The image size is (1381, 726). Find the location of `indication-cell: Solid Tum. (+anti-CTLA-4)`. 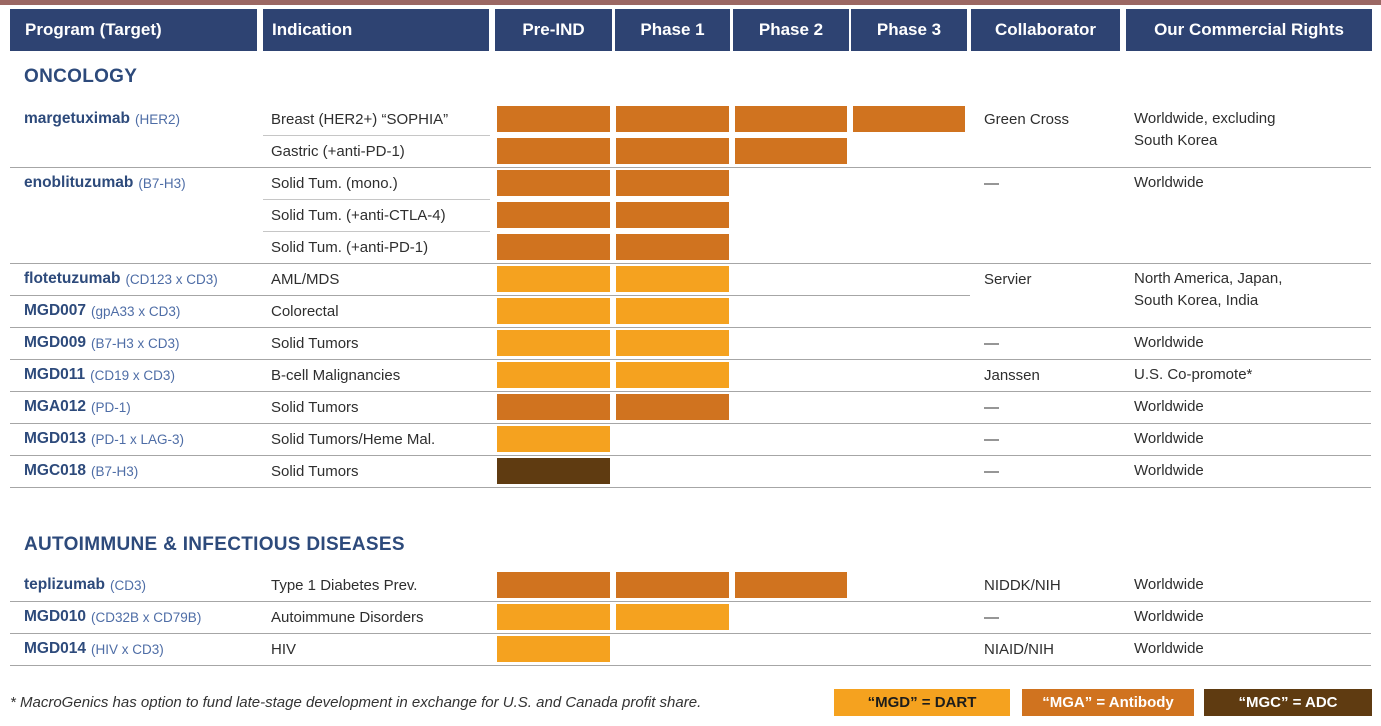

indication-cell: Solid Tum. (+anti-CTLA-4) is located at coordinates (358, 215).